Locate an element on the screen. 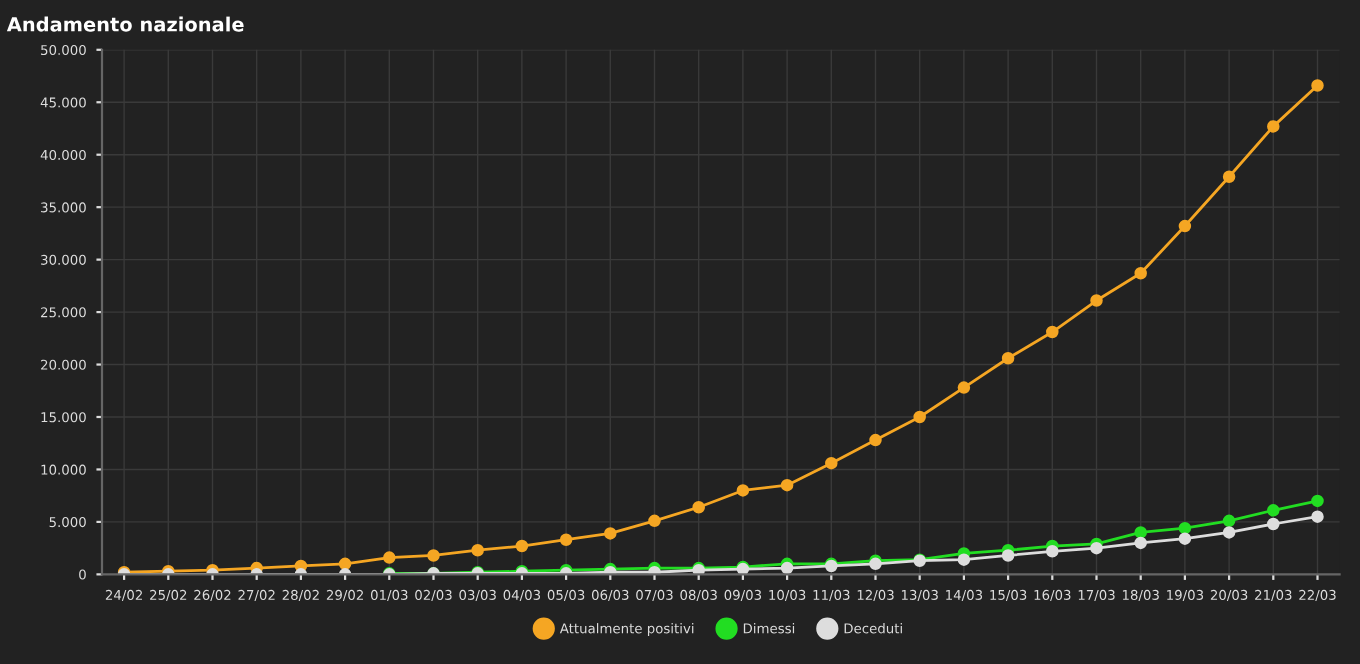  chart-title: Andamento nazionale is located at coordinates (125, 24).